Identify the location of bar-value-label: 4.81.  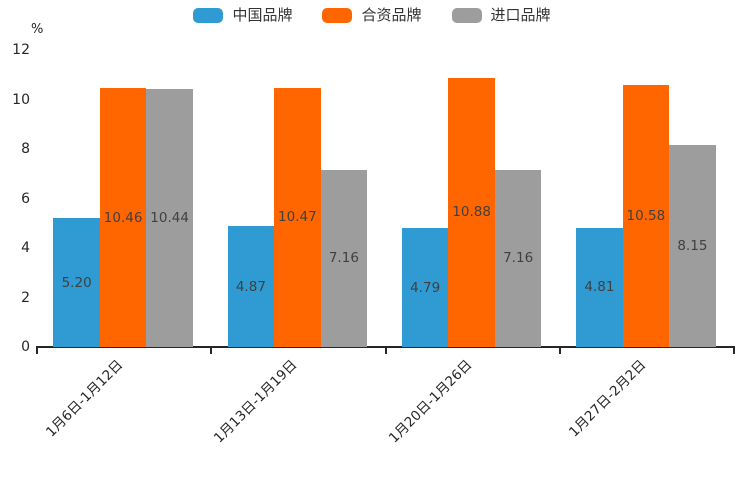
(599, 287).